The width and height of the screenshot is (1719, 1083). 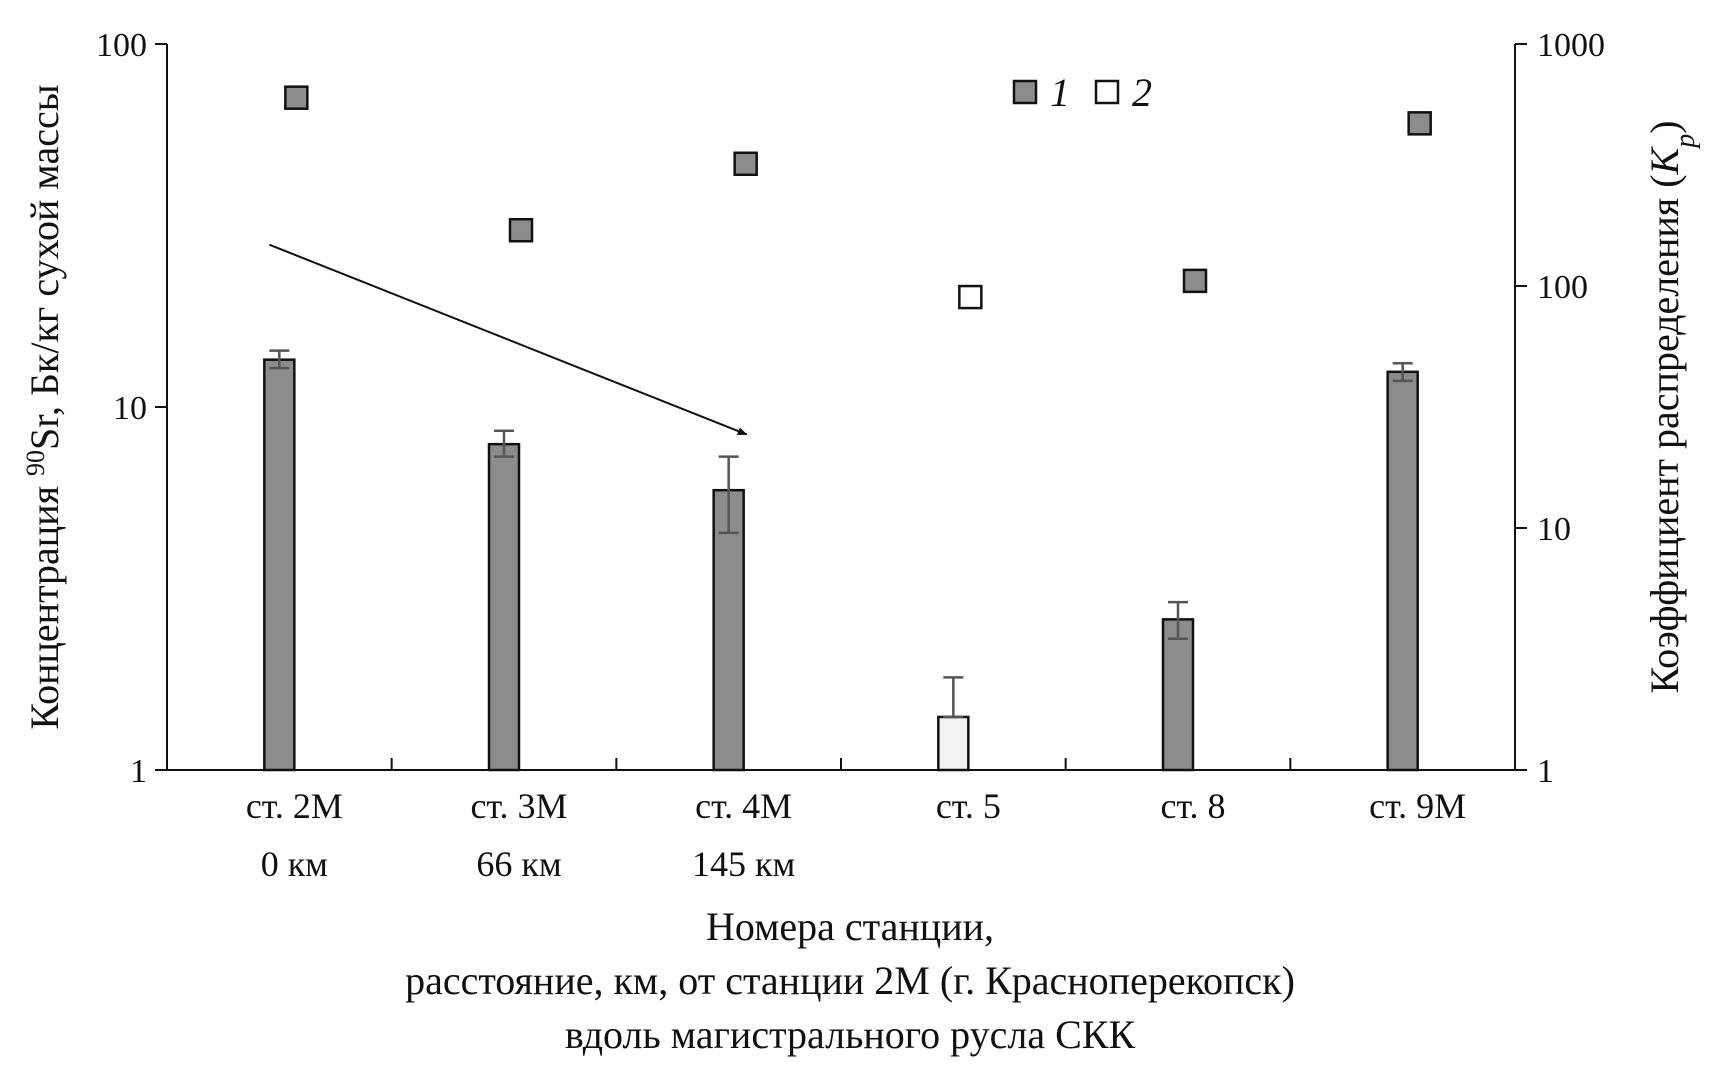 I want to click on left-axis-title-sup: 90, so click(x=35, y=463).